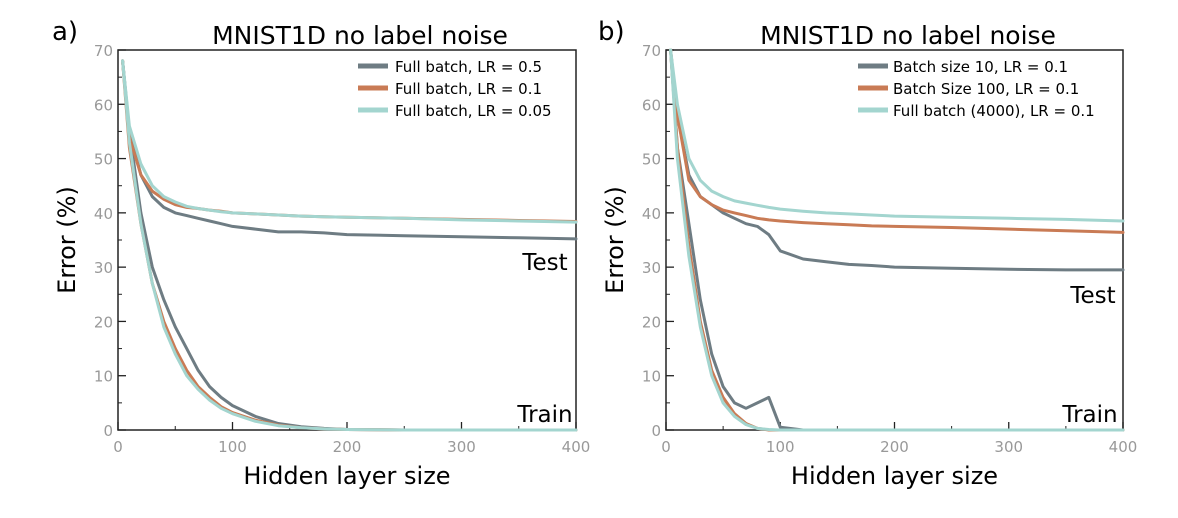  Describe the element at coordinates (346, 476) in the screenshot. I see `x-axis-label-0: Hidden layer size` at that location.